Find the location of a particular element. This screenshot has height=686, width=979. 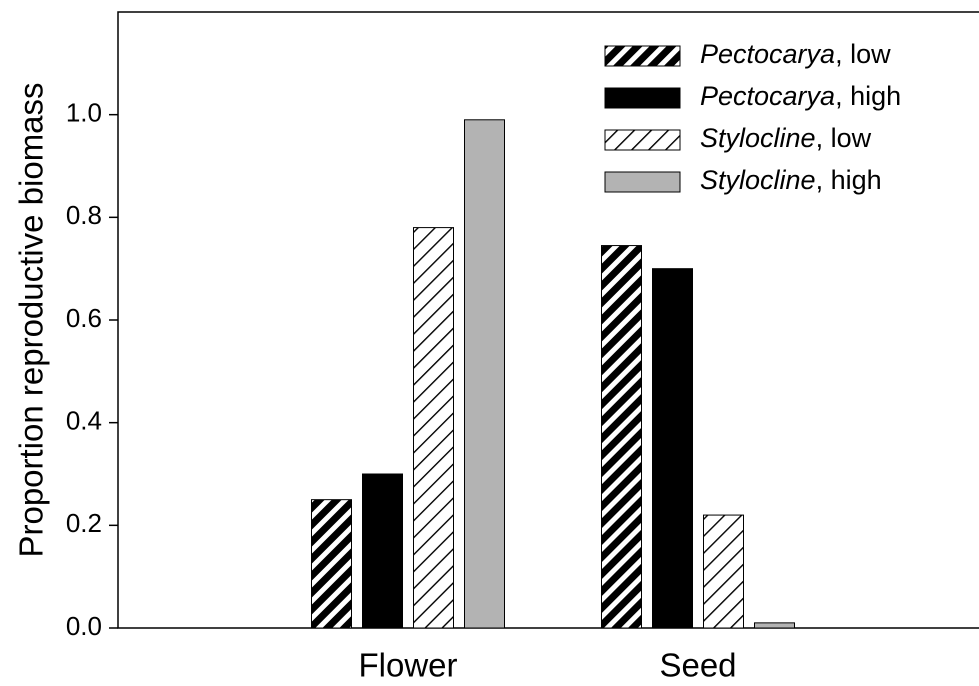

y-axis-label: Proportion reproductive biomass is located at coordinates (31, 319).